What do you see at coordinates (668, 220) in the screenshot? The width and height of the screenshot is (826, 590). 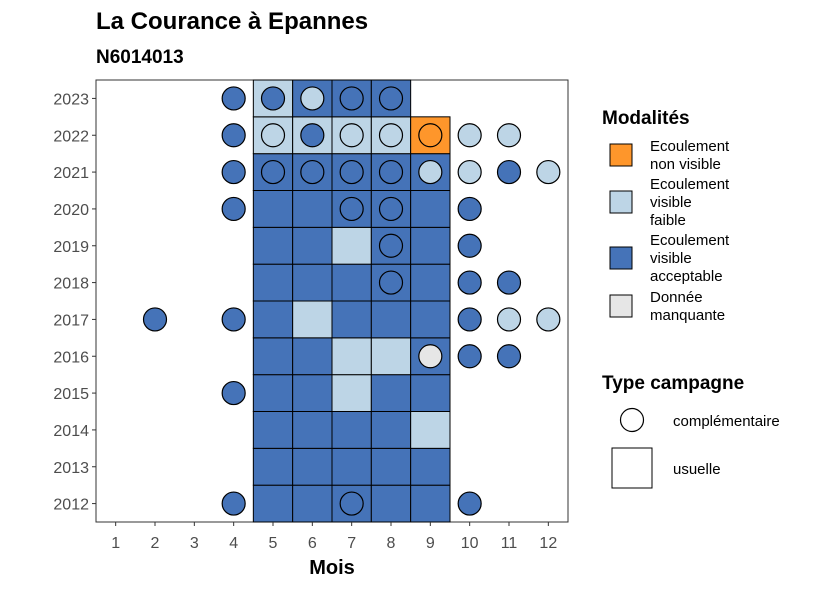 I see `legend-label-visible_faible-2: faible` at bounding box center [668, 220].